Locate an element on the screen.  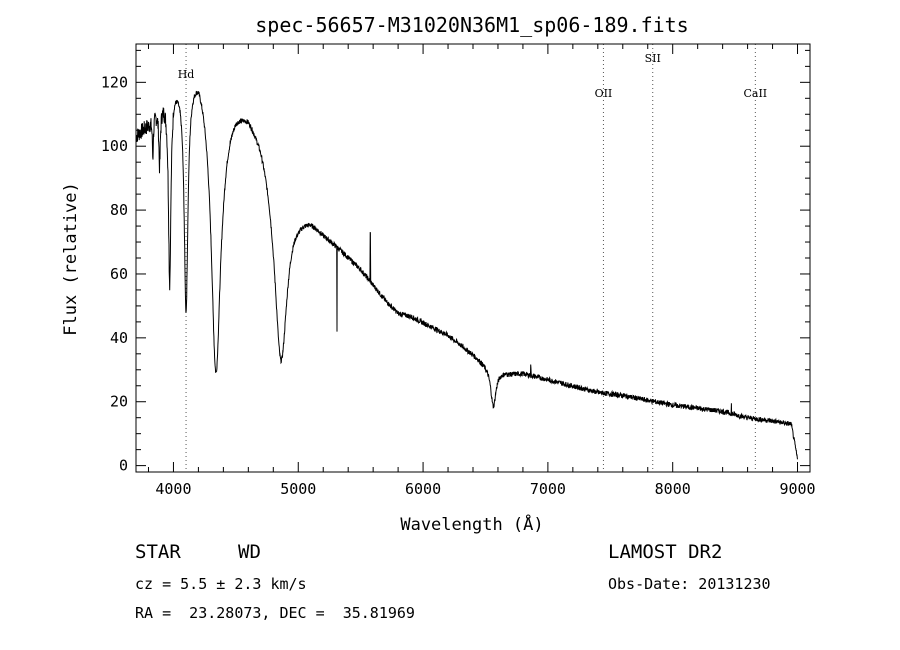
y-tick-label: 60 is located at coordinates (119, 274).